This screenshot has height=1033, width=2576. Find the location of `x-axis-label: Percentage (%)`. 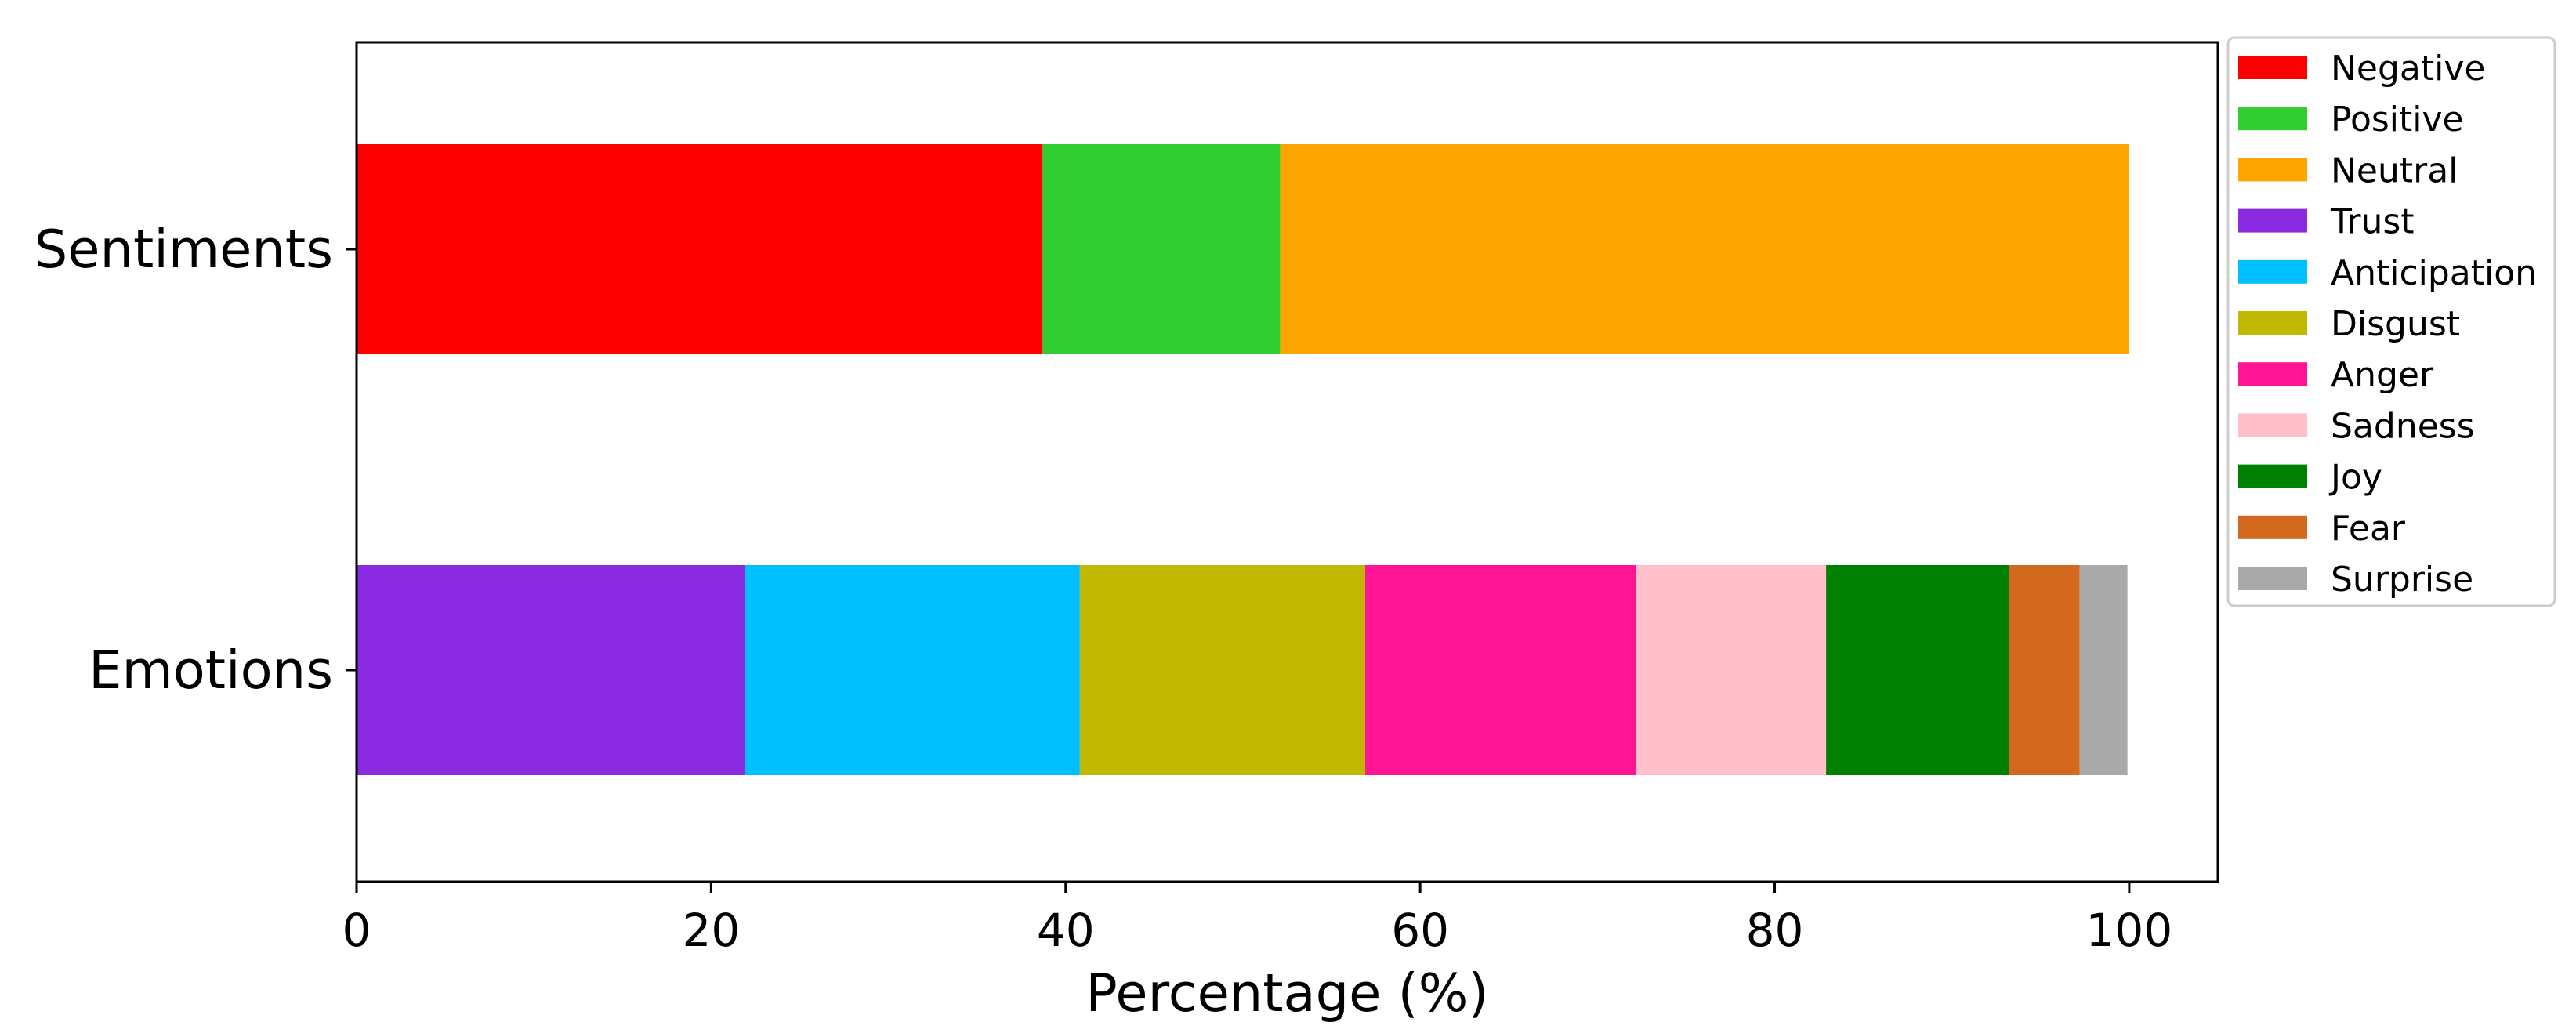

x-axis-label: Percentage (%) is located at coordinates (1286, 993).